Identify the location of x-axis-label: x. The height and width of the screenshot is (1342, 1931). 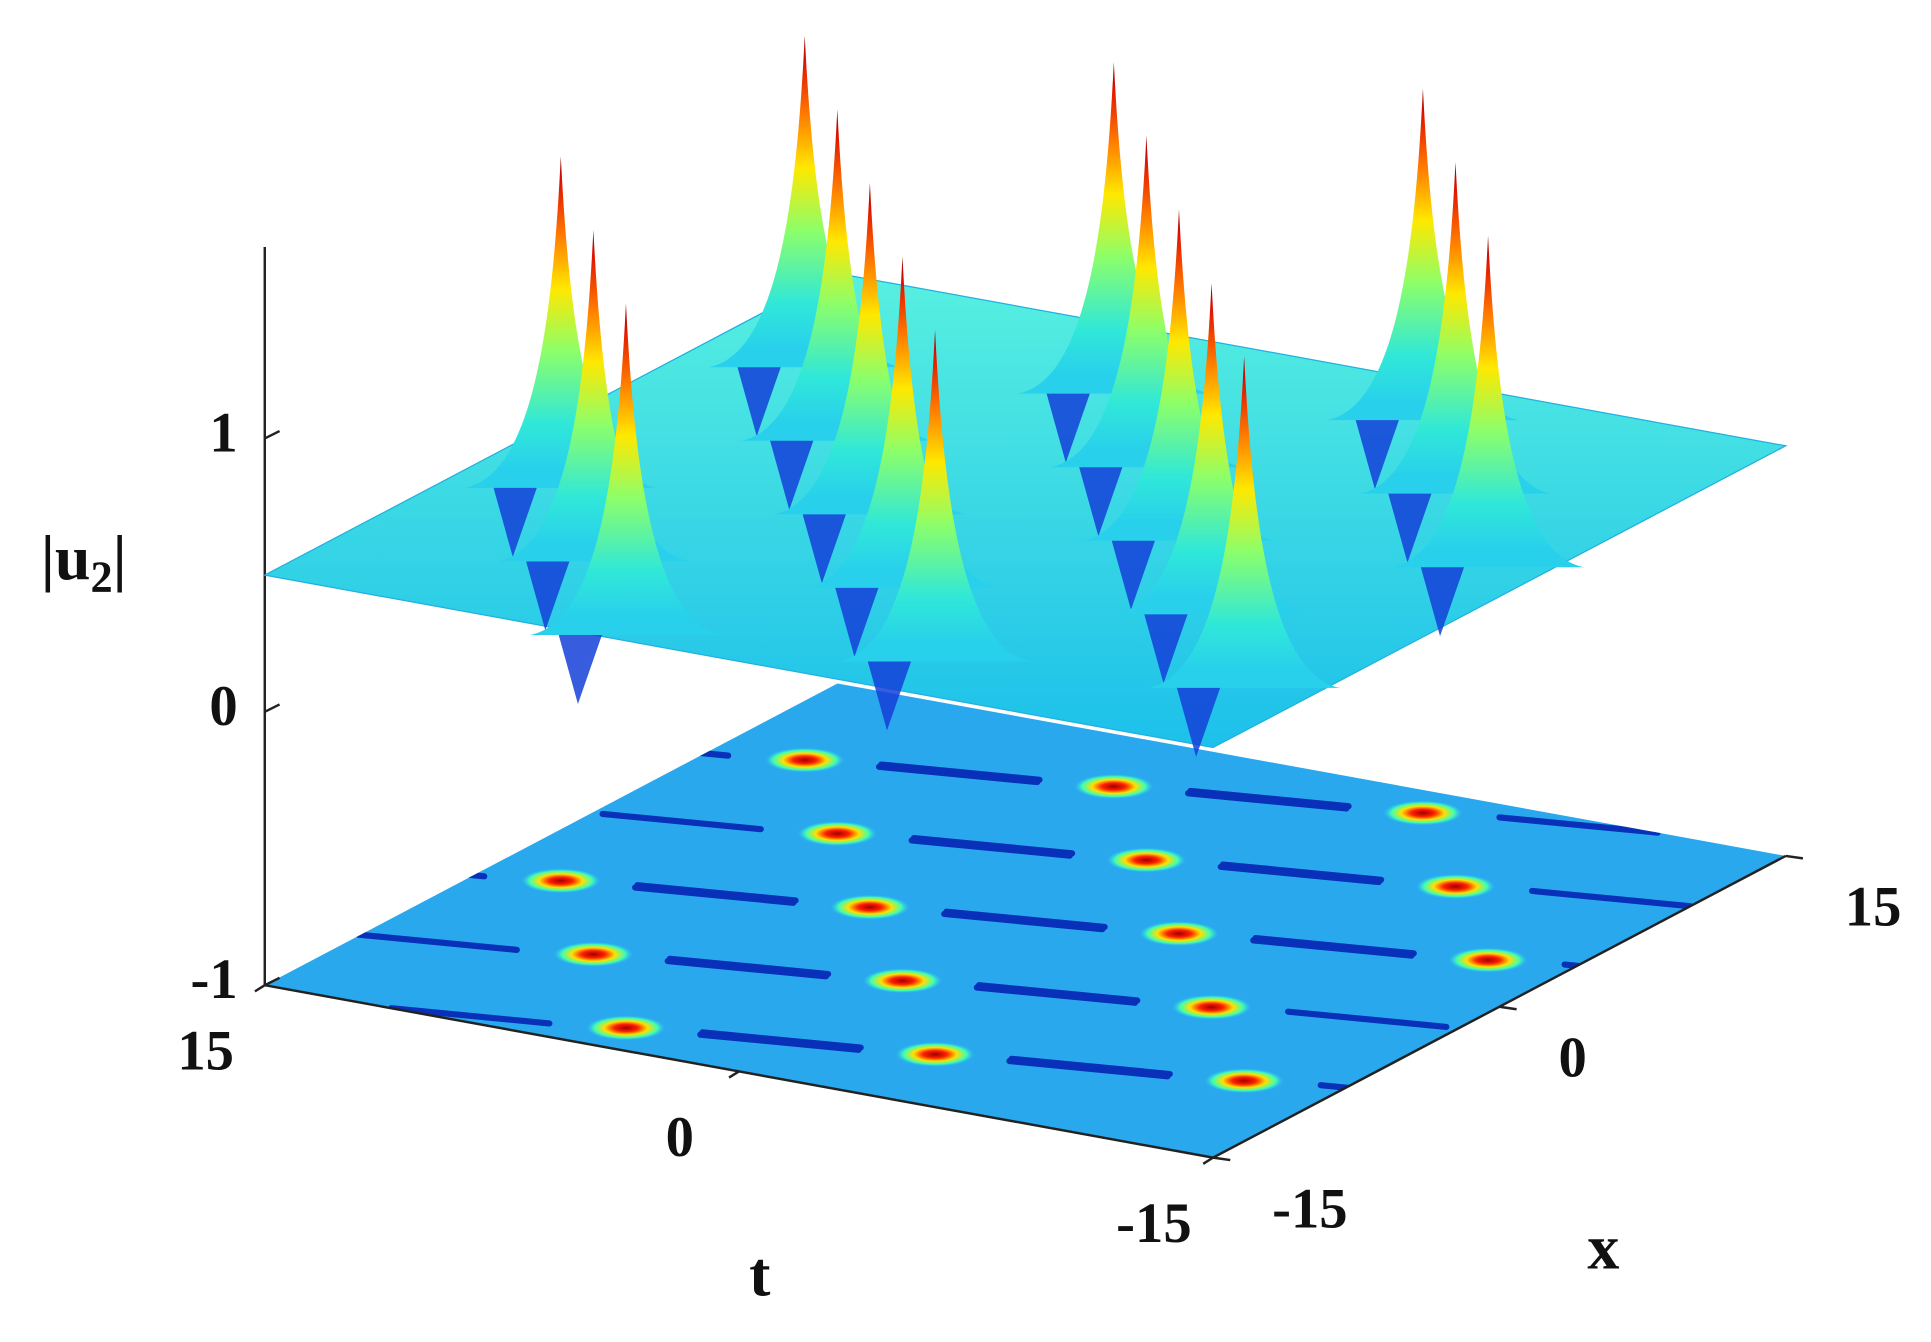
(1603, 1246).